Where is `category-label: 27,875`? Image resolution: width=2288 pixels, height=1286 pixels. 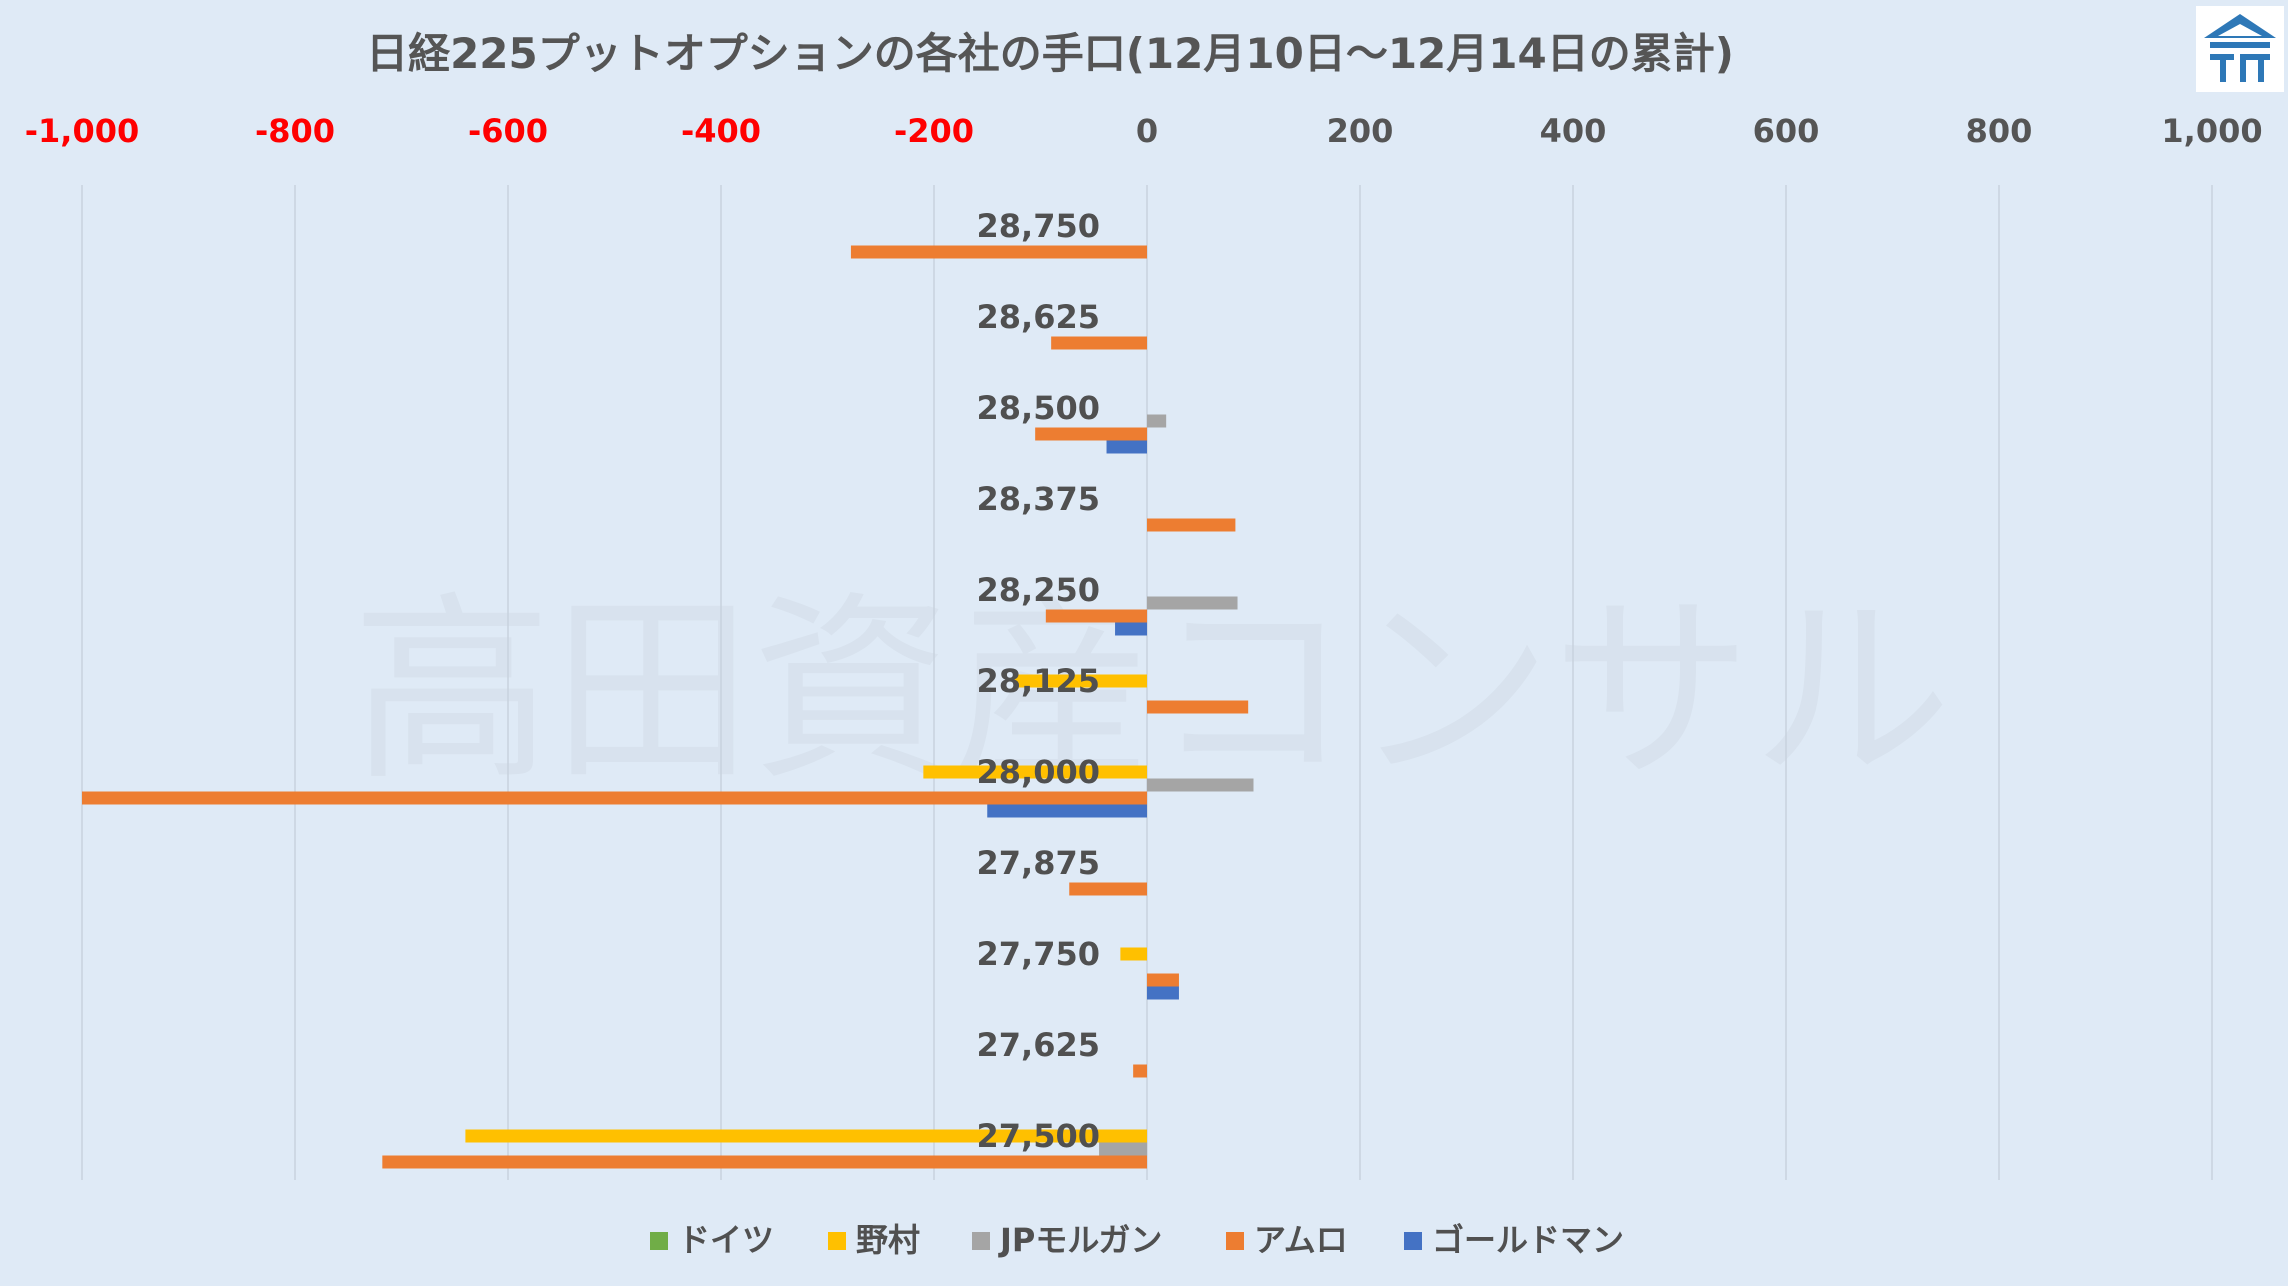
category-label: 27,875 is located at coordinates (1038, 863).